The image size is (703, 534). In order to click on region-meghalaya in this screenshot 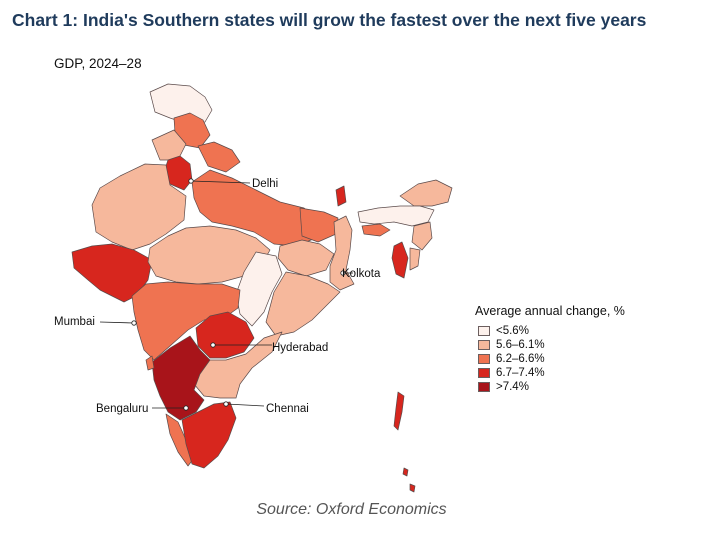, I will do `click(376, 230)`.